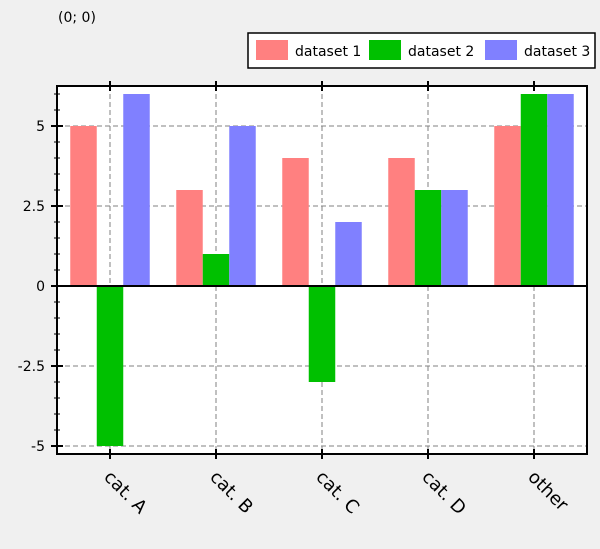 This screenshot has width=600, height=549. I want to click on legend-label-2: dataset 2, so click(441, 52).